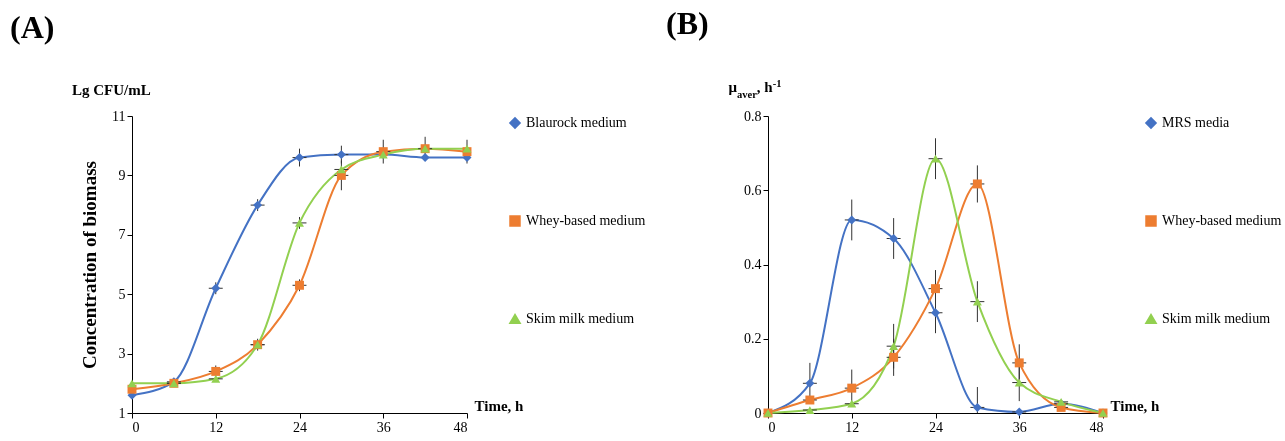 The height and width of the screenshot is (441, 1285). Describe the element at coordinates (1196, 122) in the screenshot. I see `legend-label: MRS media` at that location.